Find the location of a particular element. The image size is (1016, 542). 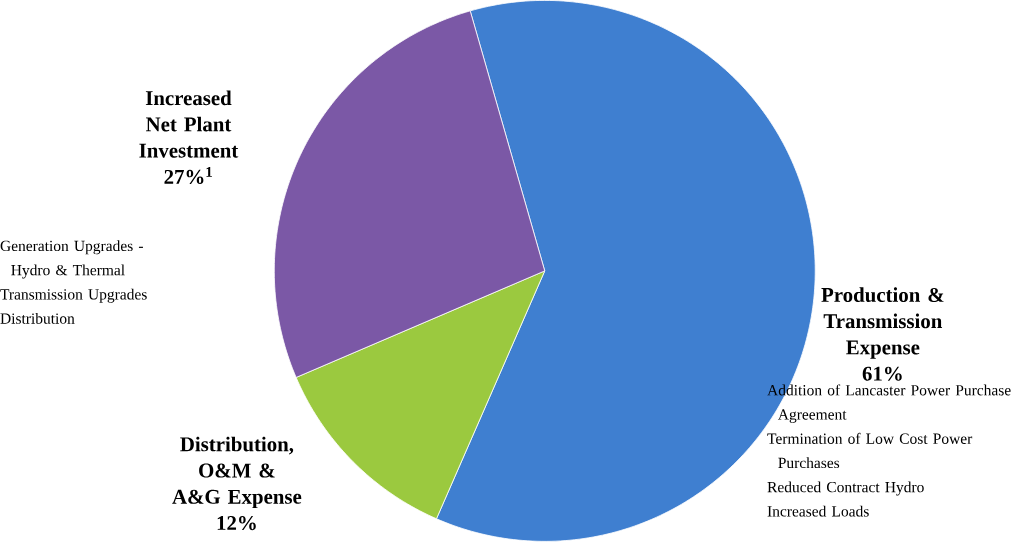

data-label: 61% is located at coordinates (882, 373).